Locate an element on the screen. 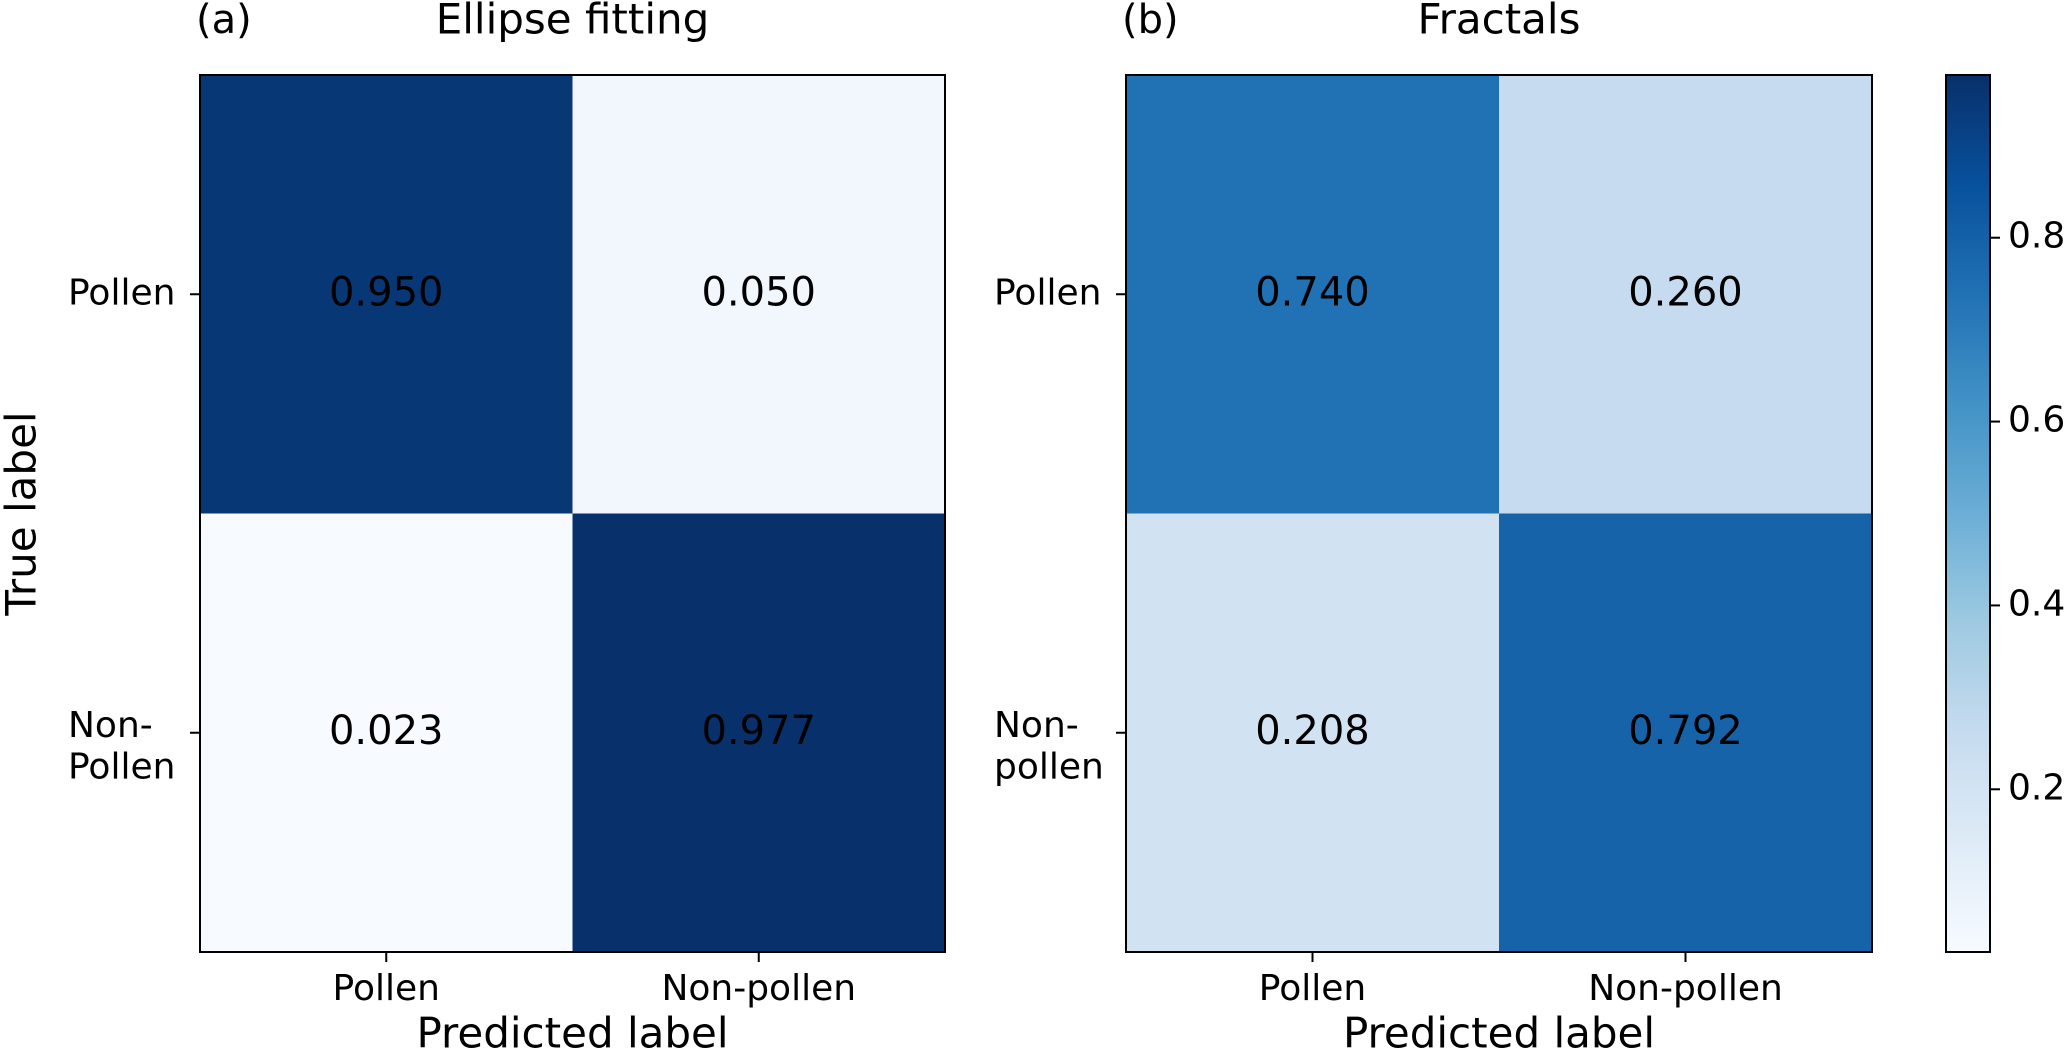 This screenshot has height=1053, width=2067. cell-label: 0.977 is located at coordinates (758, 731).